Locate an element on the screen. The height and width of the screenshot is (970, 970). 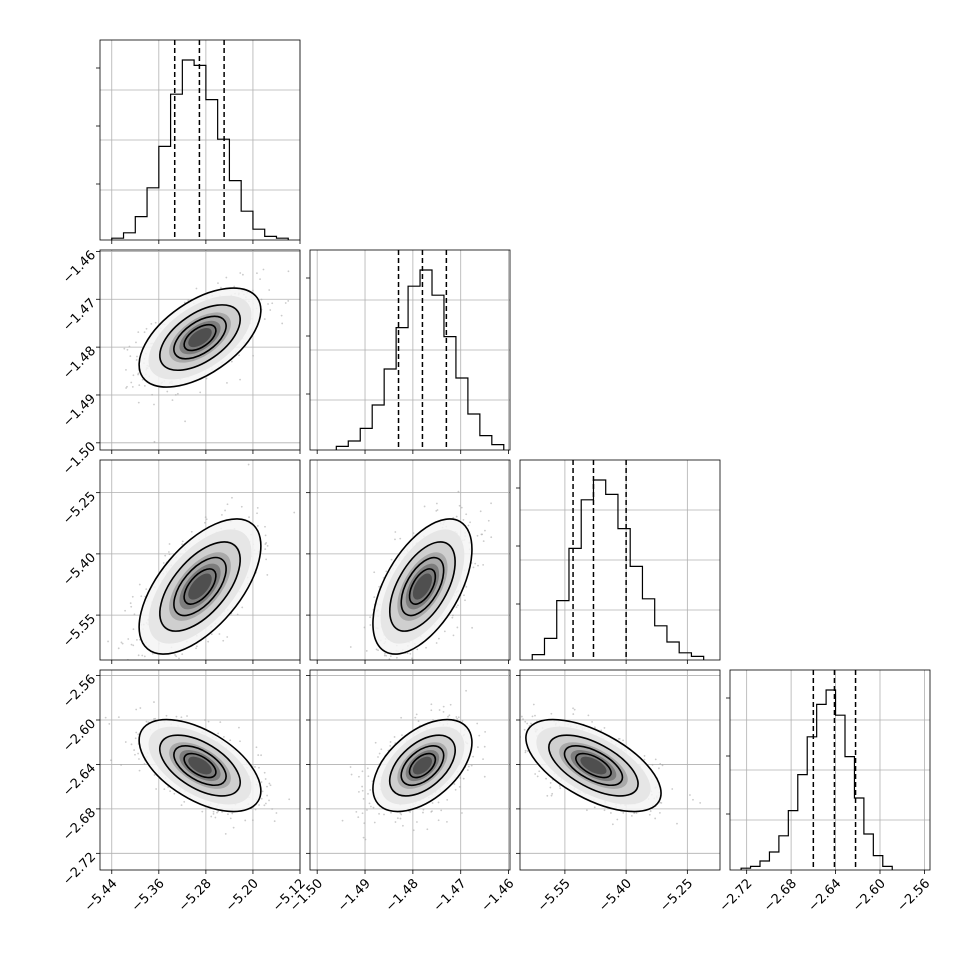
y-tick-label: −1.46 is located at coordinates (79, 267).